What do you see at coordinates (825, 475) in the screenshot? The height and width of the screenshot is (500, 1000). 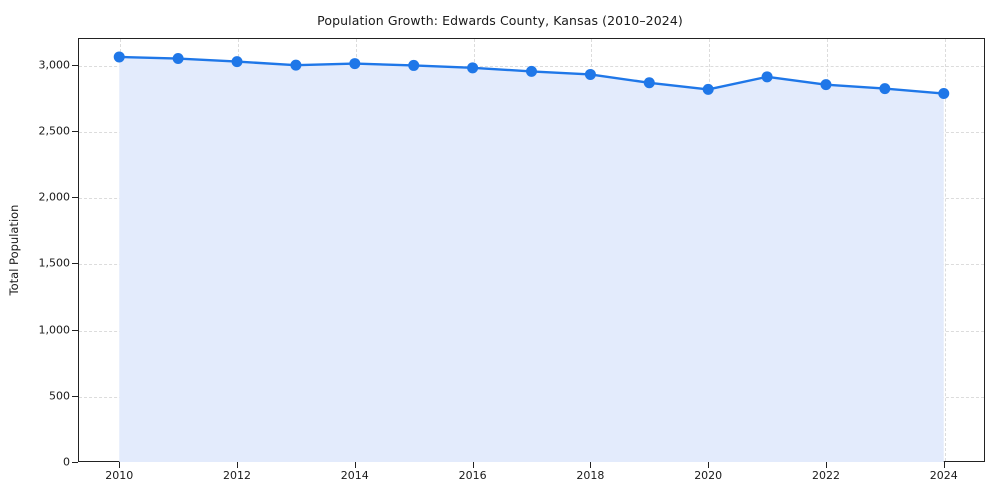 I see `x-tick-label: 2022` at bounding box center [825, 475].